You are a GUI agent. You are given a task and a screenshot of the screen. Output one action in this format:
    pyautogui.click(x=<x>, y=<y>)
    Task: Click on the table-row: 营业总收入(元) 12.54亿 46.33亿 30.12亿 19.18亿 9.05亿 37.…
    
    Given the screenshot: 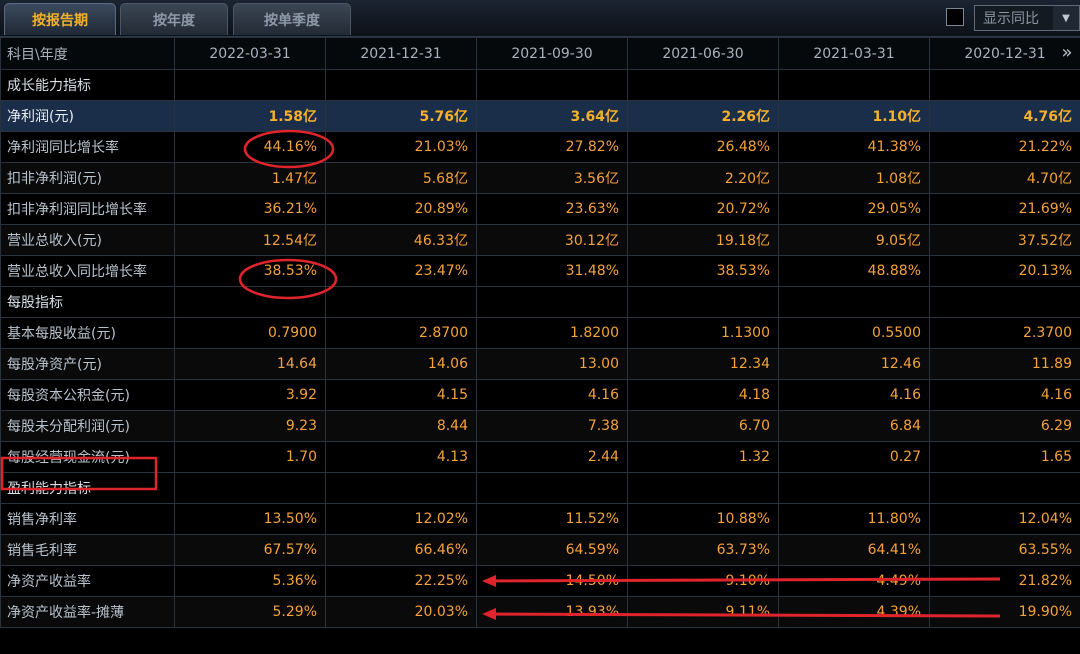 What is the action you would take?
    pyautogui.click(x=540, y=240)
    